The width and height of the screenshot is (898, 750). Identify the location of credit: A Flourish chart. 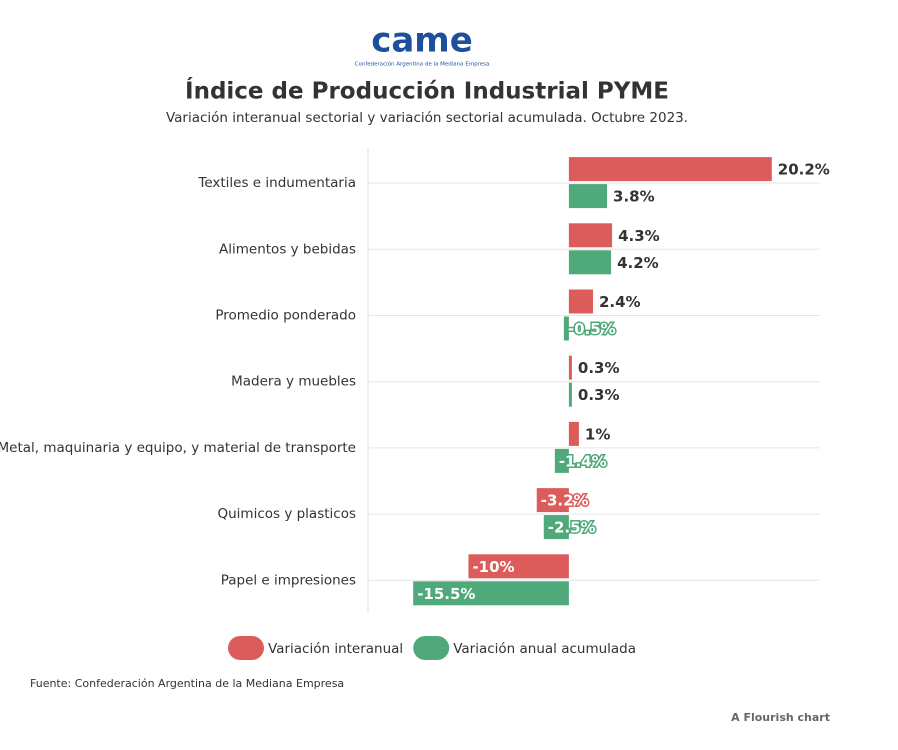
(780, 717).